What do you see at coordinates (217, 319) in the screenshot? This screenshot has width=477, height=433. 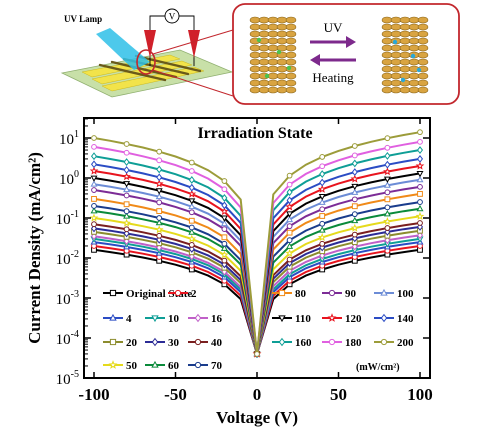 I see `legend-label: 16` at bounding box center [217, 319].